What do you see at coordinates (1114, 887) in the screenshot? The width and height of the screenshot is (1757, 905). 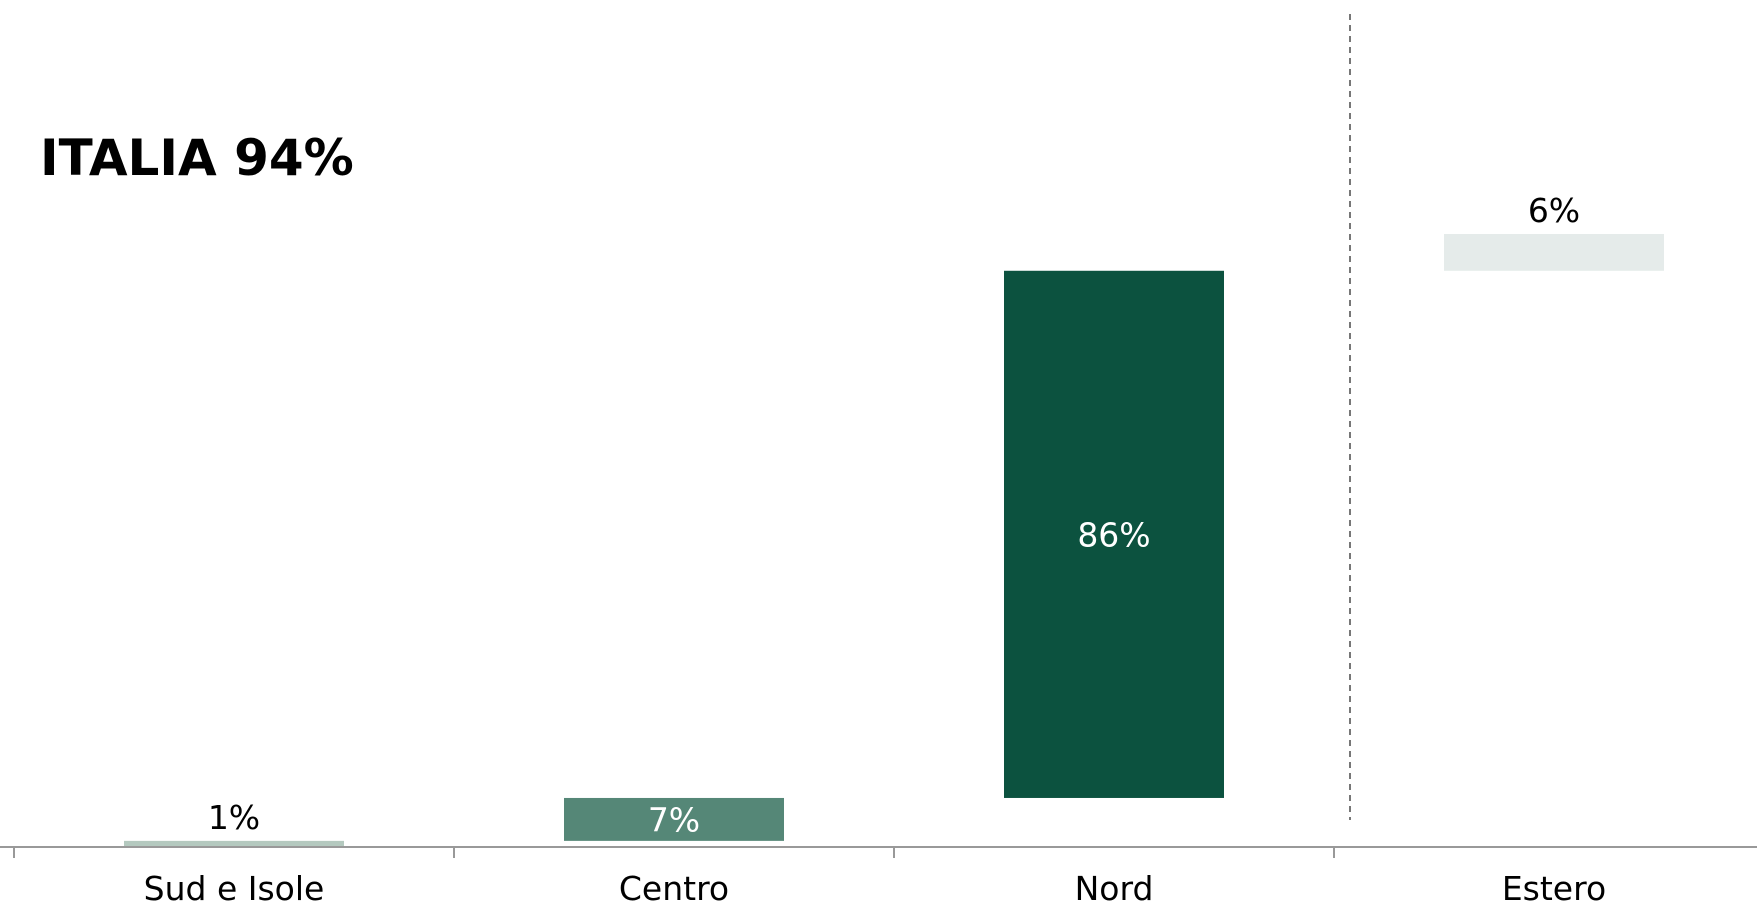 I see `category-label: Nord` at bounding box center [1114, 887].